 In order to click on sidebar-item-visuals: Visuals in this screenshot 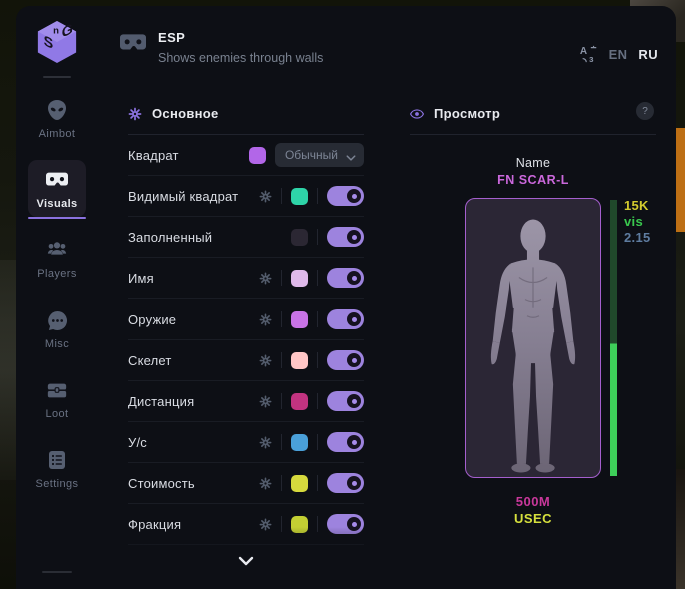, I will do `click(57, 189)`.